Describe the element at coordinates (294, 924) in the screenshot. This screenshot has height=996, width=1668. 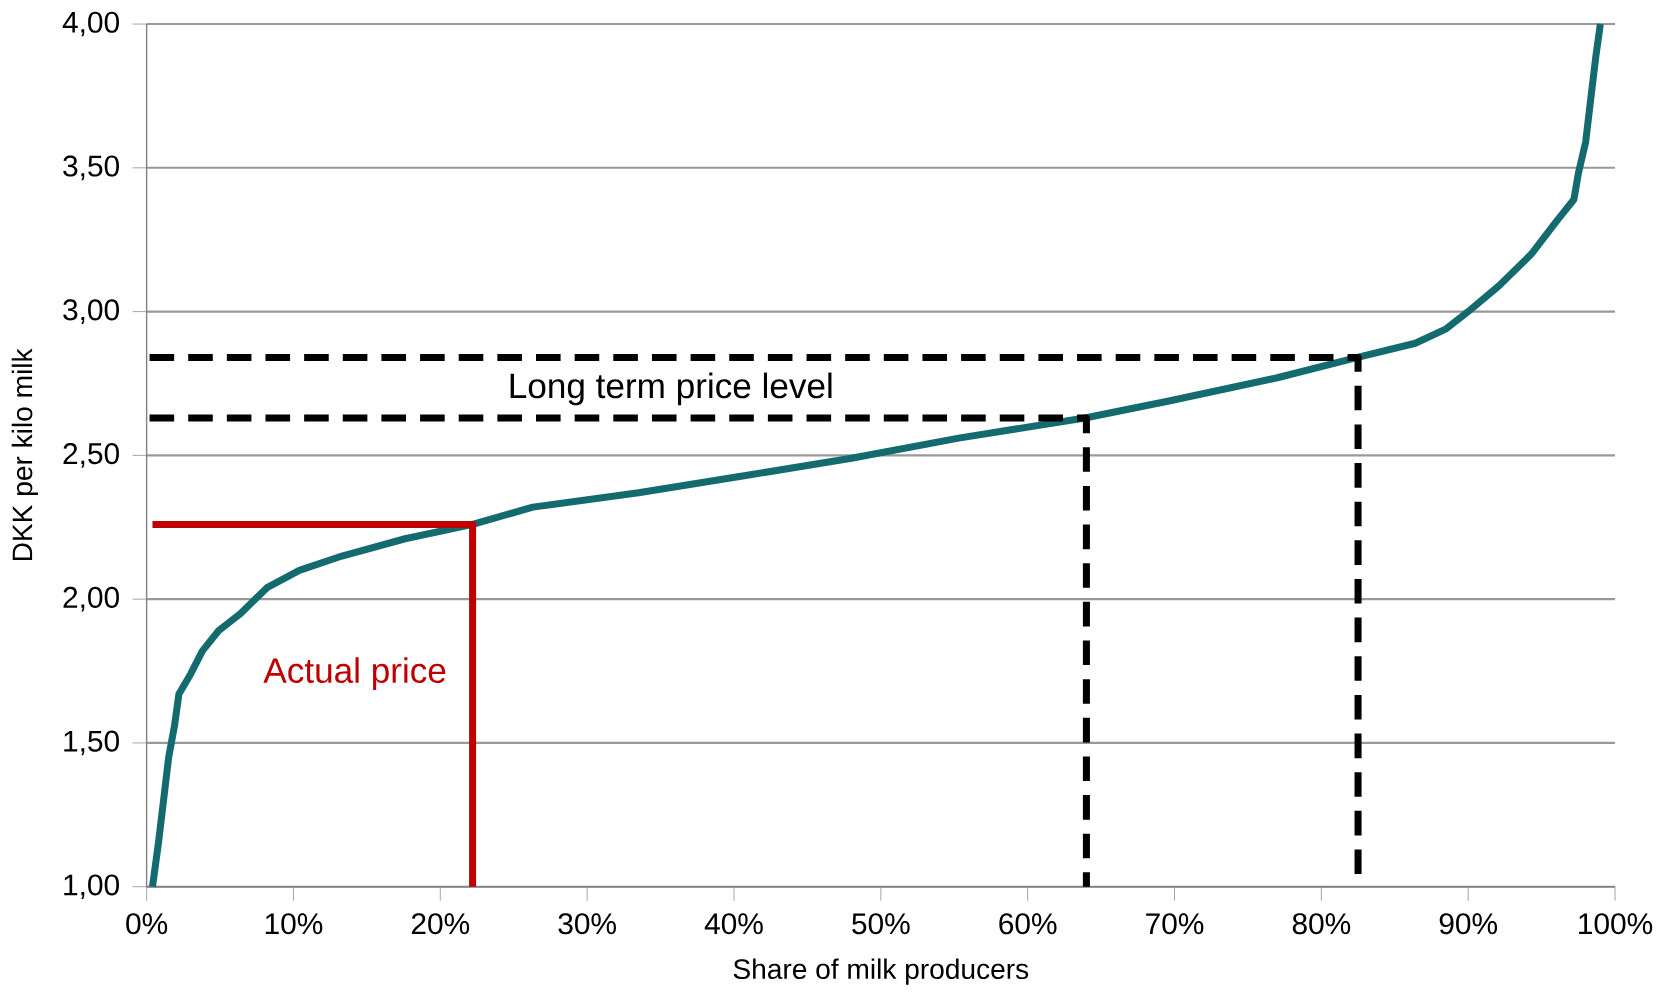
I see `x-tick-label: 10%` at that location.